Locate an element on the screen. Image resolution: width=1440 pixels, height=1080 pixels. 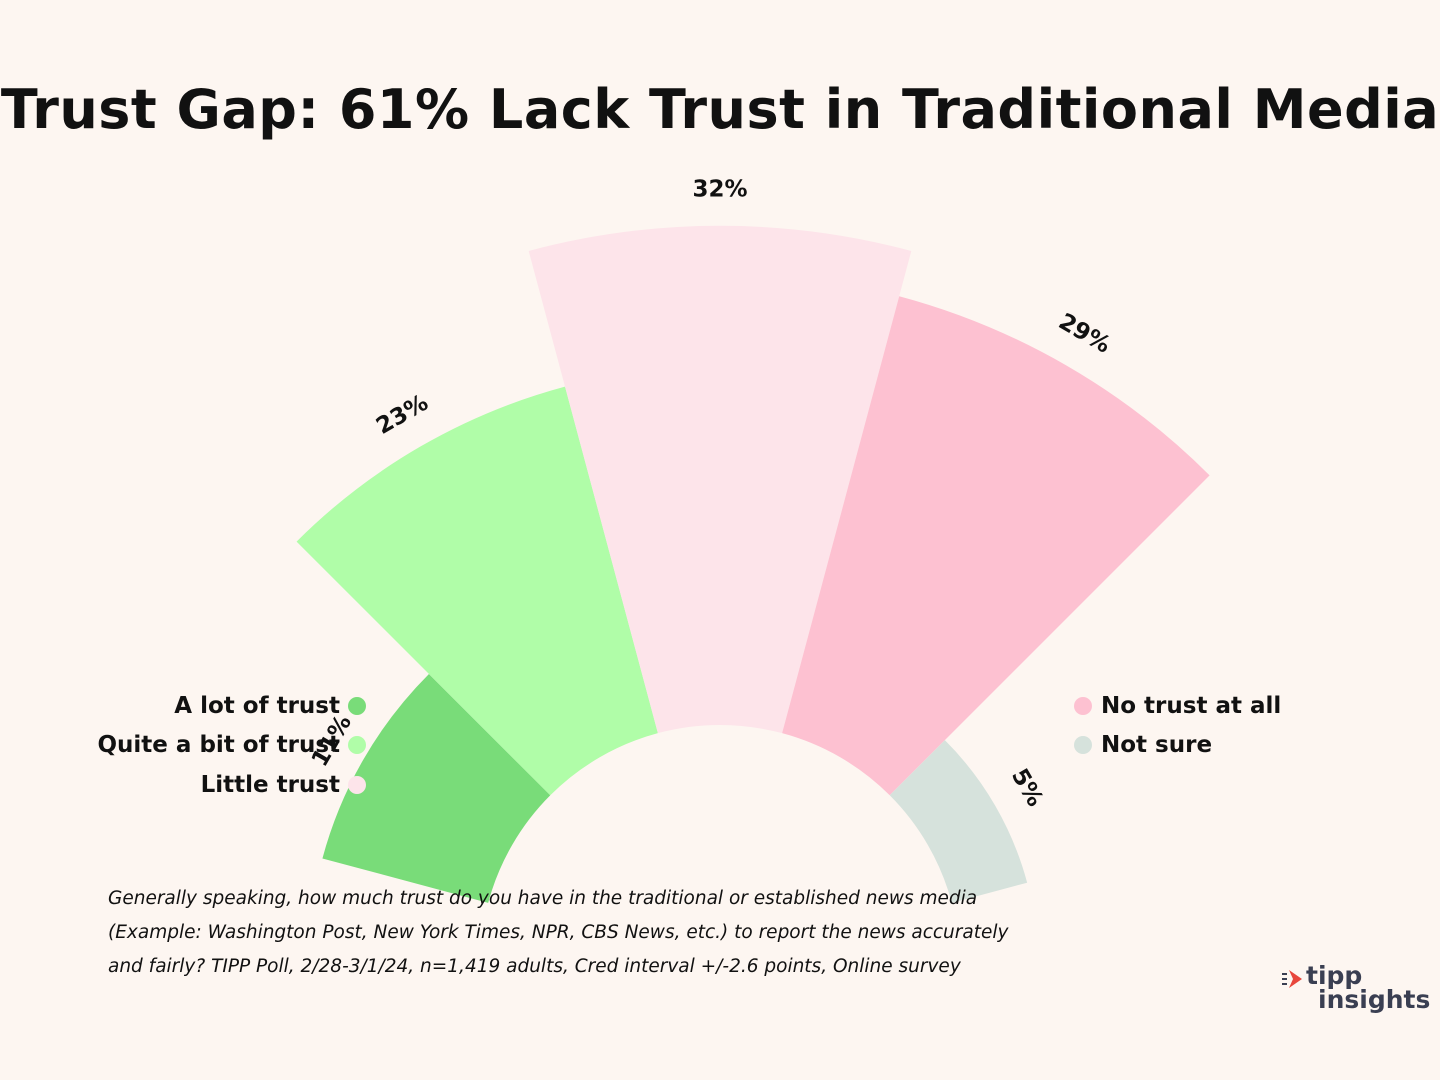
legend-label: Quite a bit of trust is located at coordinates (219, 745).